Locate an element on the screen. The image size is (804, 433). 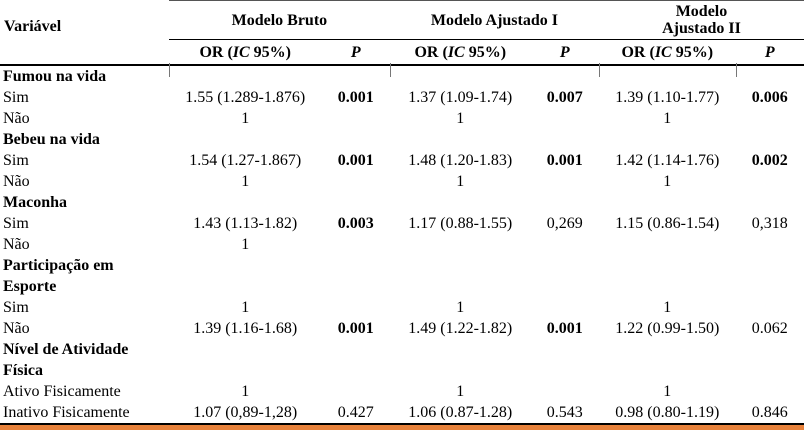
or-value-cell: 1.07 (0,89-1,28) is located at coordinates (245, 413).